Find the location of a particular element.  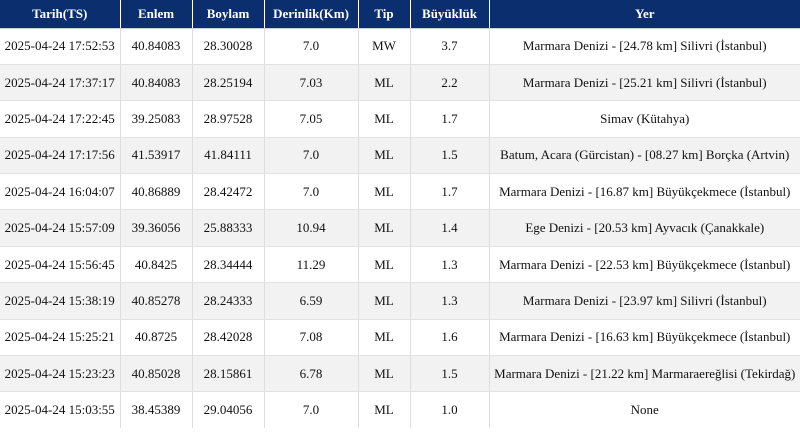

cell-tarih: 2025-04-24 15:23:23 is located at coordinates (60, 374).